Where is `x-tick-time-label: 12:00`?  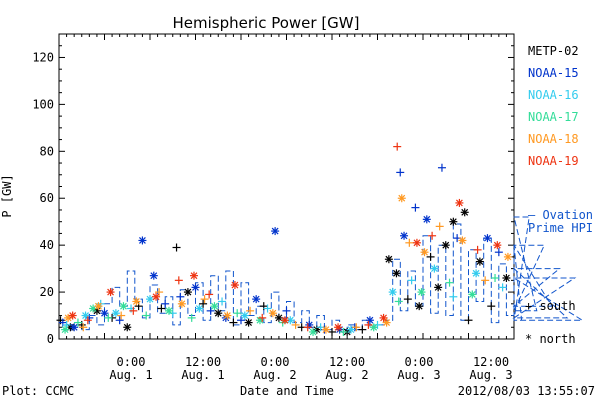
x-tick-time-label: 12:00 is located at coordinates (347, 362).